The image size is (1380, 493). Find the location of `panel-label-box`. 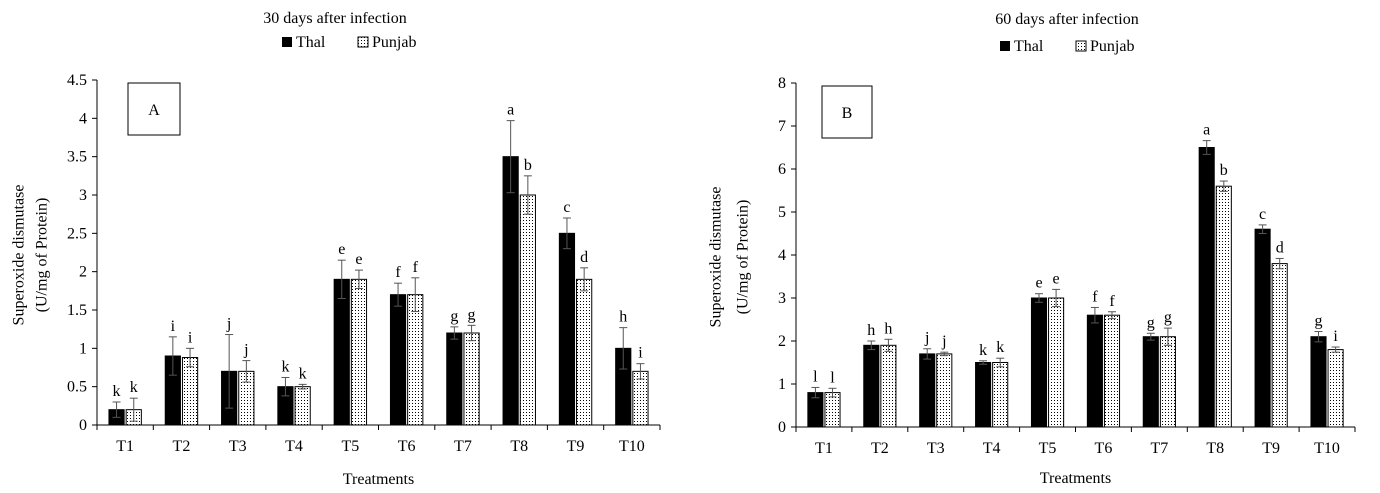

panel-label-box is located at coordinates (847, 112).